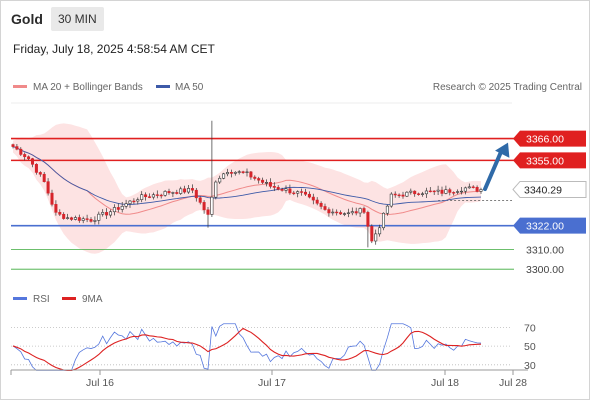 This screenshot has width=590, height=400. I want to click on rsi-line, so click(247, 347).